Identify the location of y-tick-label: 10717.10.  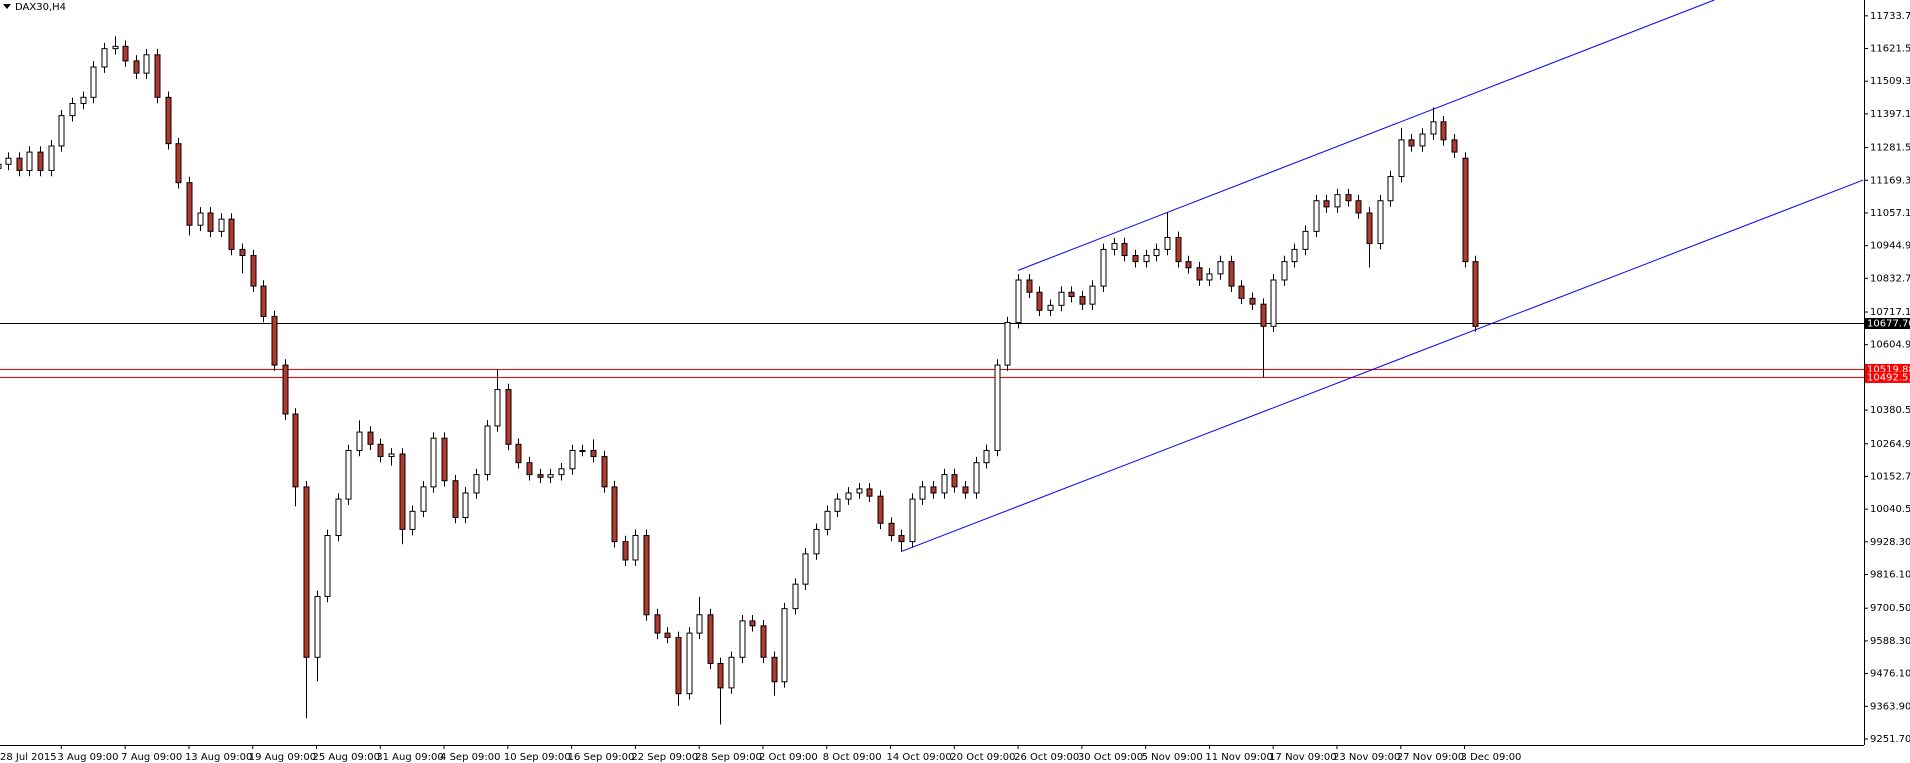
(1890, 312).